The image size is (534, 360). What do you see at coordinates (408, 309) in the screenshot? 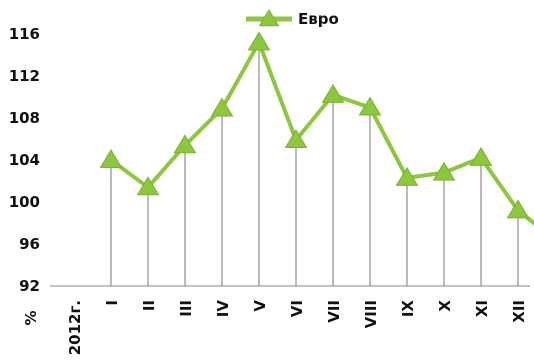
I see `x-tick-label: IX` at bounding box center [408, 309].